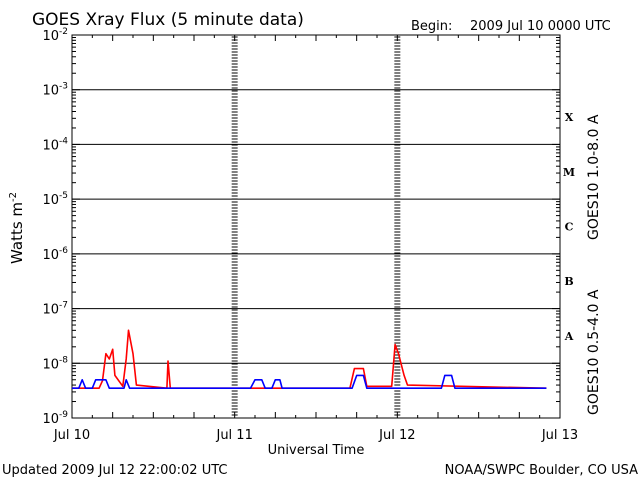 Image resolution: width=640 pixels, height=480 pixels. Describe the element at coordinates (541, 470) in the screenshot. I see `data-source: NOAA/SWPC Boulder, CO USA` at that location.